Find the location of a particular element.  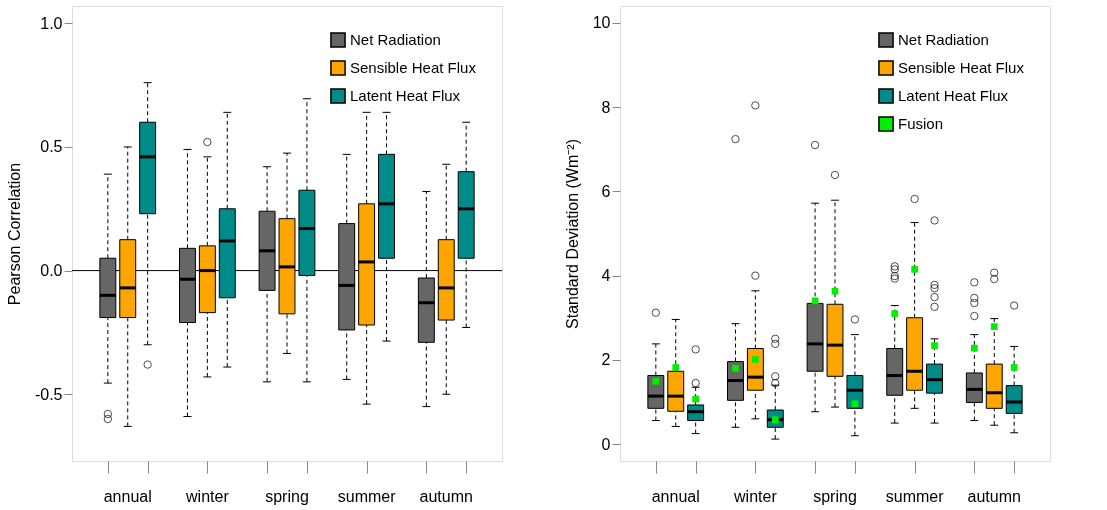

legend-label: Fusion is located at coordinates (921, 123).